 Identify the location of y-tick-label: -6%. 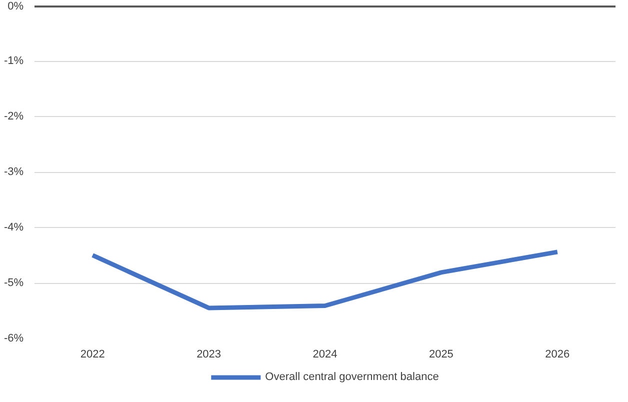
(14, 338).